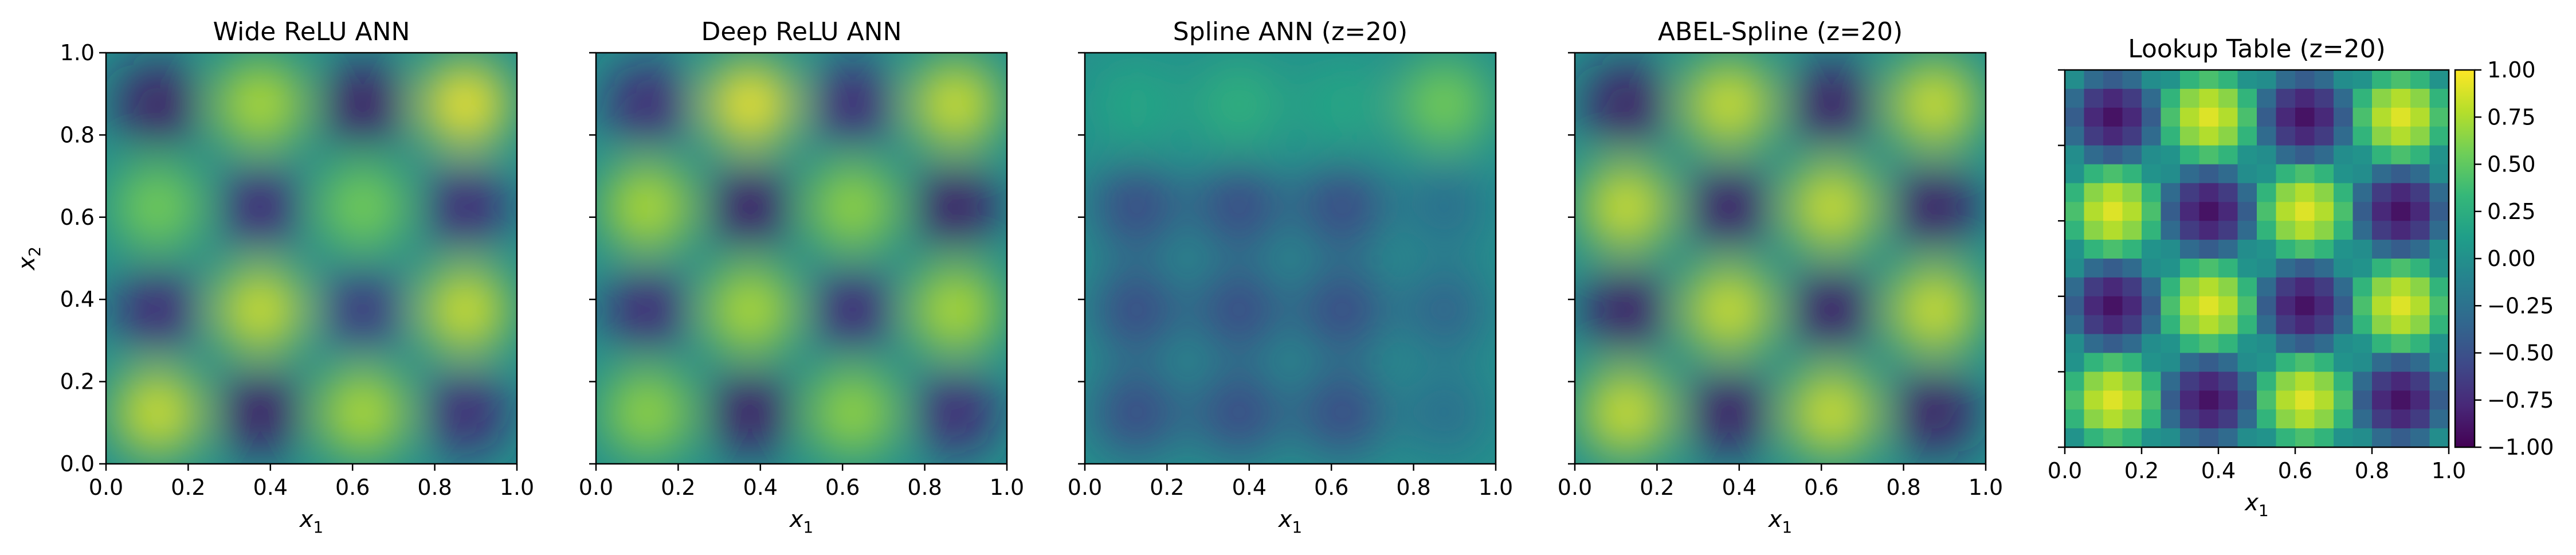 Image resolution: width=2576 pixels, height=555 pixels. Describe the element at coordinates (1167, 487) in the screenshot. I see `x-tick-label: 0.2` at that location.